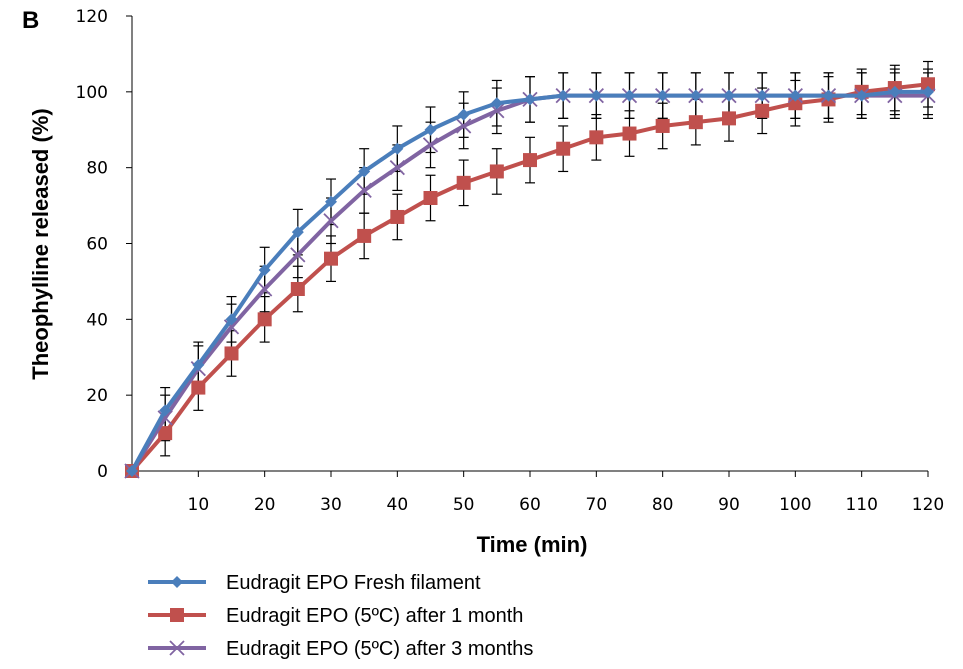 Image resolution: width=963 pixels, height=669 pixels. What do you see at coordinates (102, 472) in the screenshot?
I see `y-tick-label: 0` at bounding box center [102, 472].